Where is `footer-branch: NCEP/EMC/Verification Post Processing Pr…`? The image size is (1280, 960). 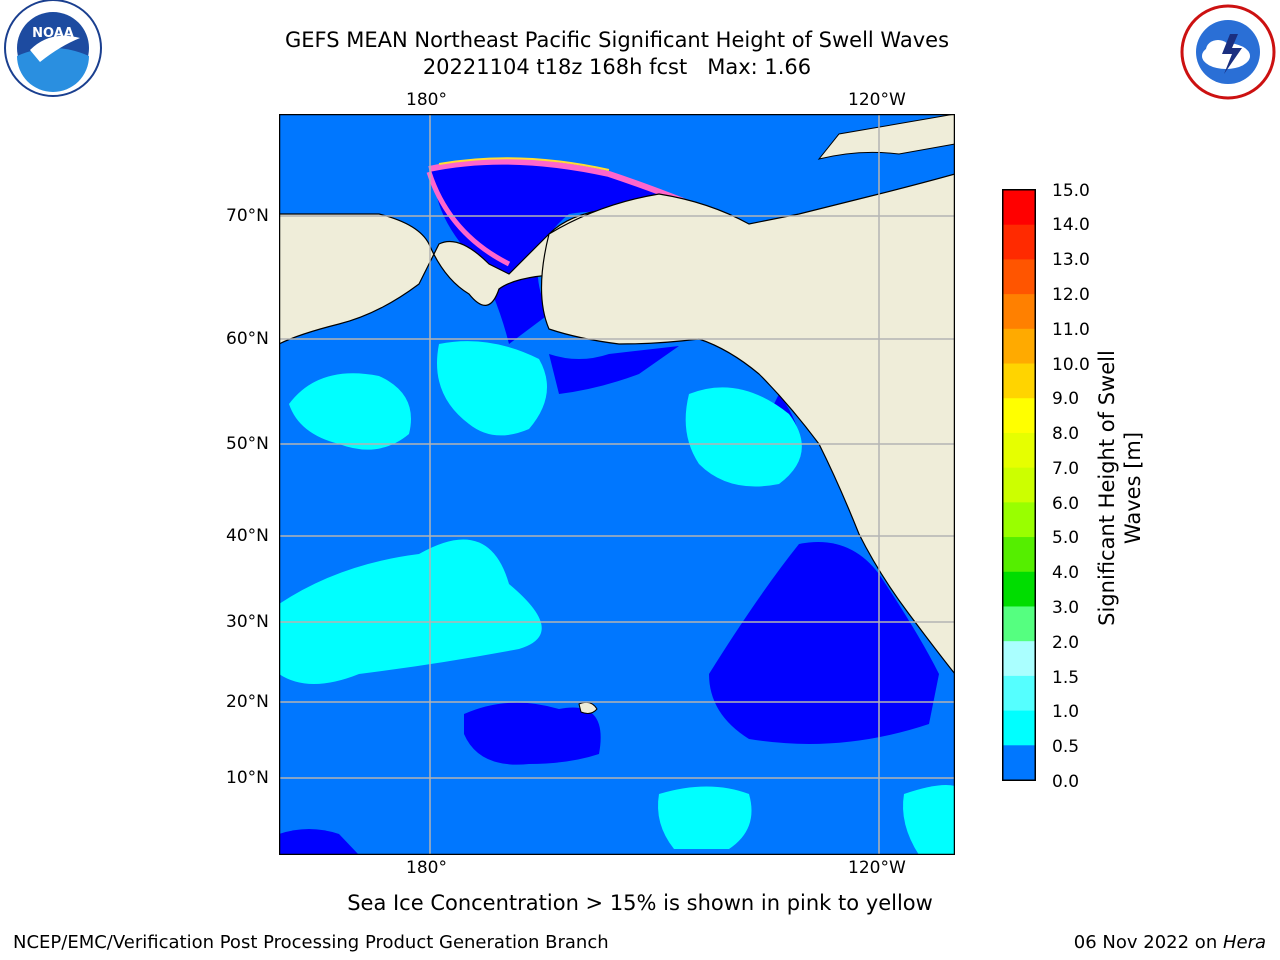 footer-branch: NCEP/EMC/Verification Post Processing Pr… is located at coordinates (311, 942).